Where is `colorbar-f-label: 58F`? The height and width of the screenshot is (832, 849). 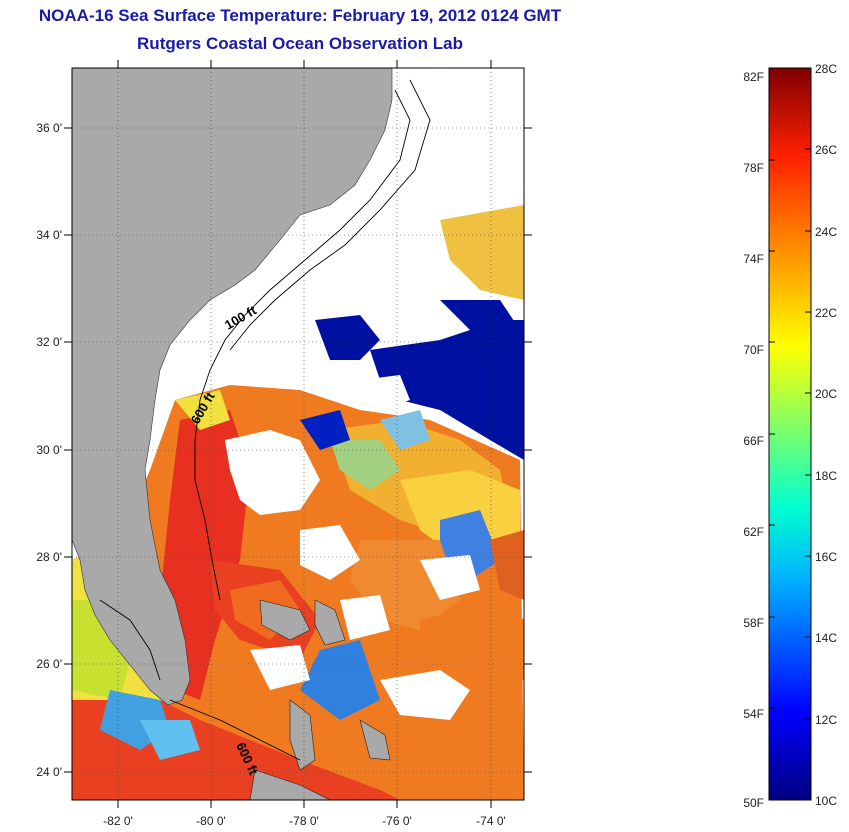 colorbar-f-label: 58F is located at coordinates (753, 623).